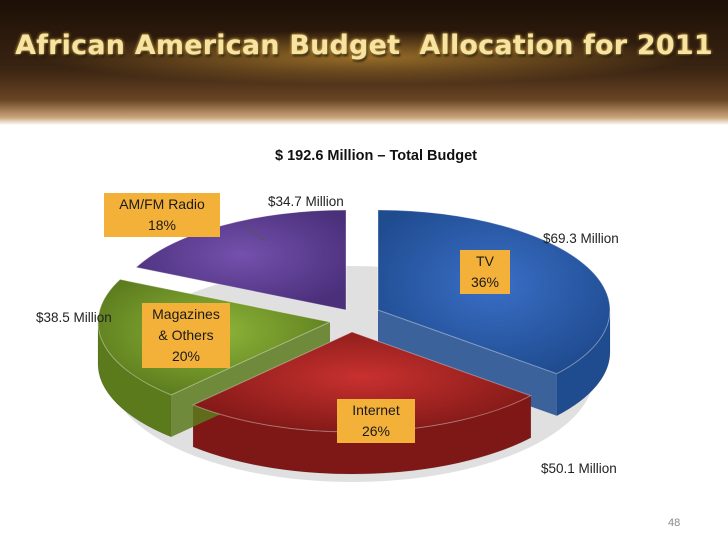 The width and height of the screenshot is (728, 546). I want to click on magazines-name-2: & Others, so click(186, 335).